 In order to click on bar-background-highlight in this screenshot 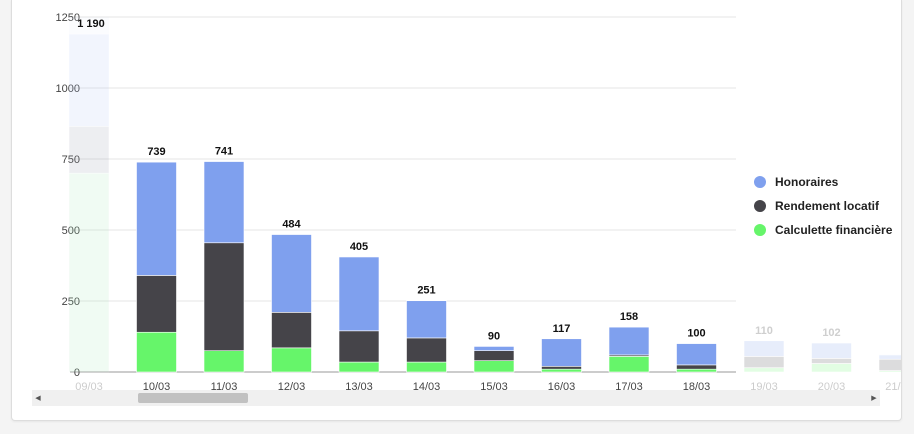, I will do `click(89, 194)`.